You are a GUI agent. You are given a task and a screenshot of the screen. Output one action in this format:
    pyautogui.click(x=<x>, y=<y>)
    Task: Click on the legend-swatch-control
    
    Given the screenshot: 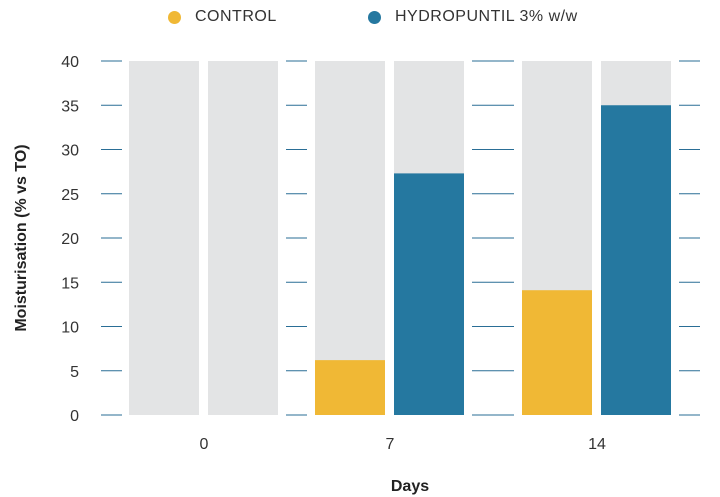 What is the action you would take?
    pyautogui.click(x=174, y=17)
    